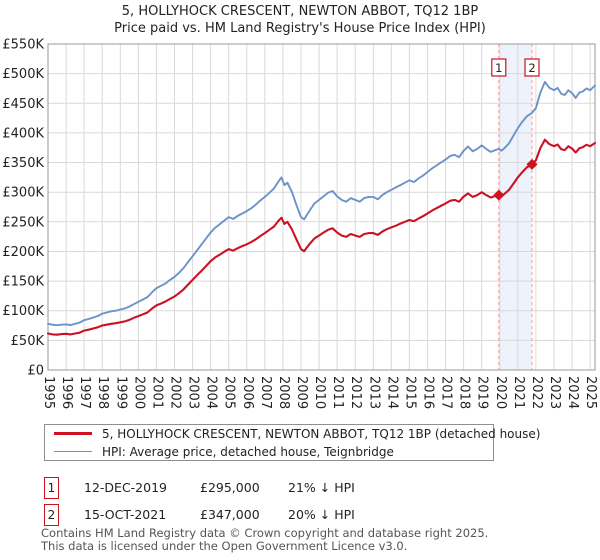  I want to click on sale-2-date: 15-OCT-2021, so click(125, 514).